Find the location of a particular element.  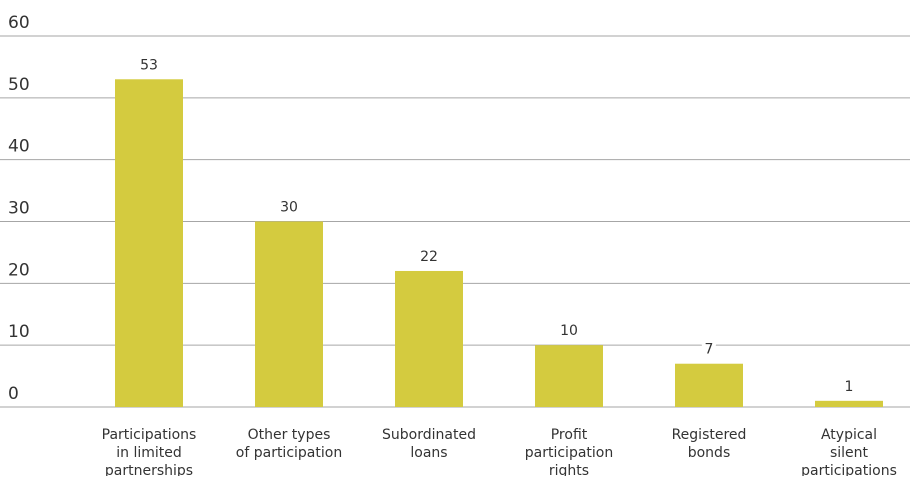

data-label: 10 is located at coordinates (569, 331).